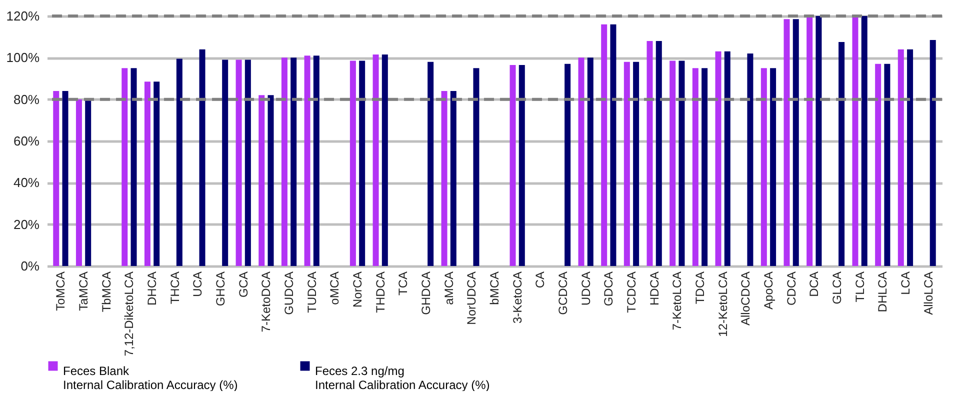  Describe the element at coordinates (403, 284) in the screenshot. I see `x-tick-label: TCA` at that location.